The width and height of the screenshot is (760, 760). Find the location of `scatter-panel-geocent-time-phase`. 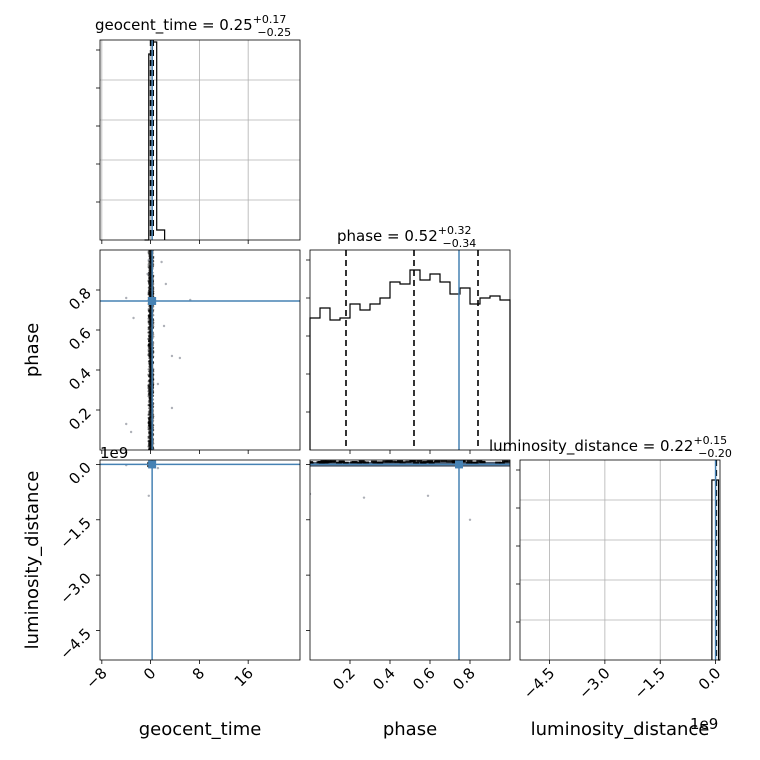

scatter-panel-geocent-time-phase is located at coordinates (198, 351).